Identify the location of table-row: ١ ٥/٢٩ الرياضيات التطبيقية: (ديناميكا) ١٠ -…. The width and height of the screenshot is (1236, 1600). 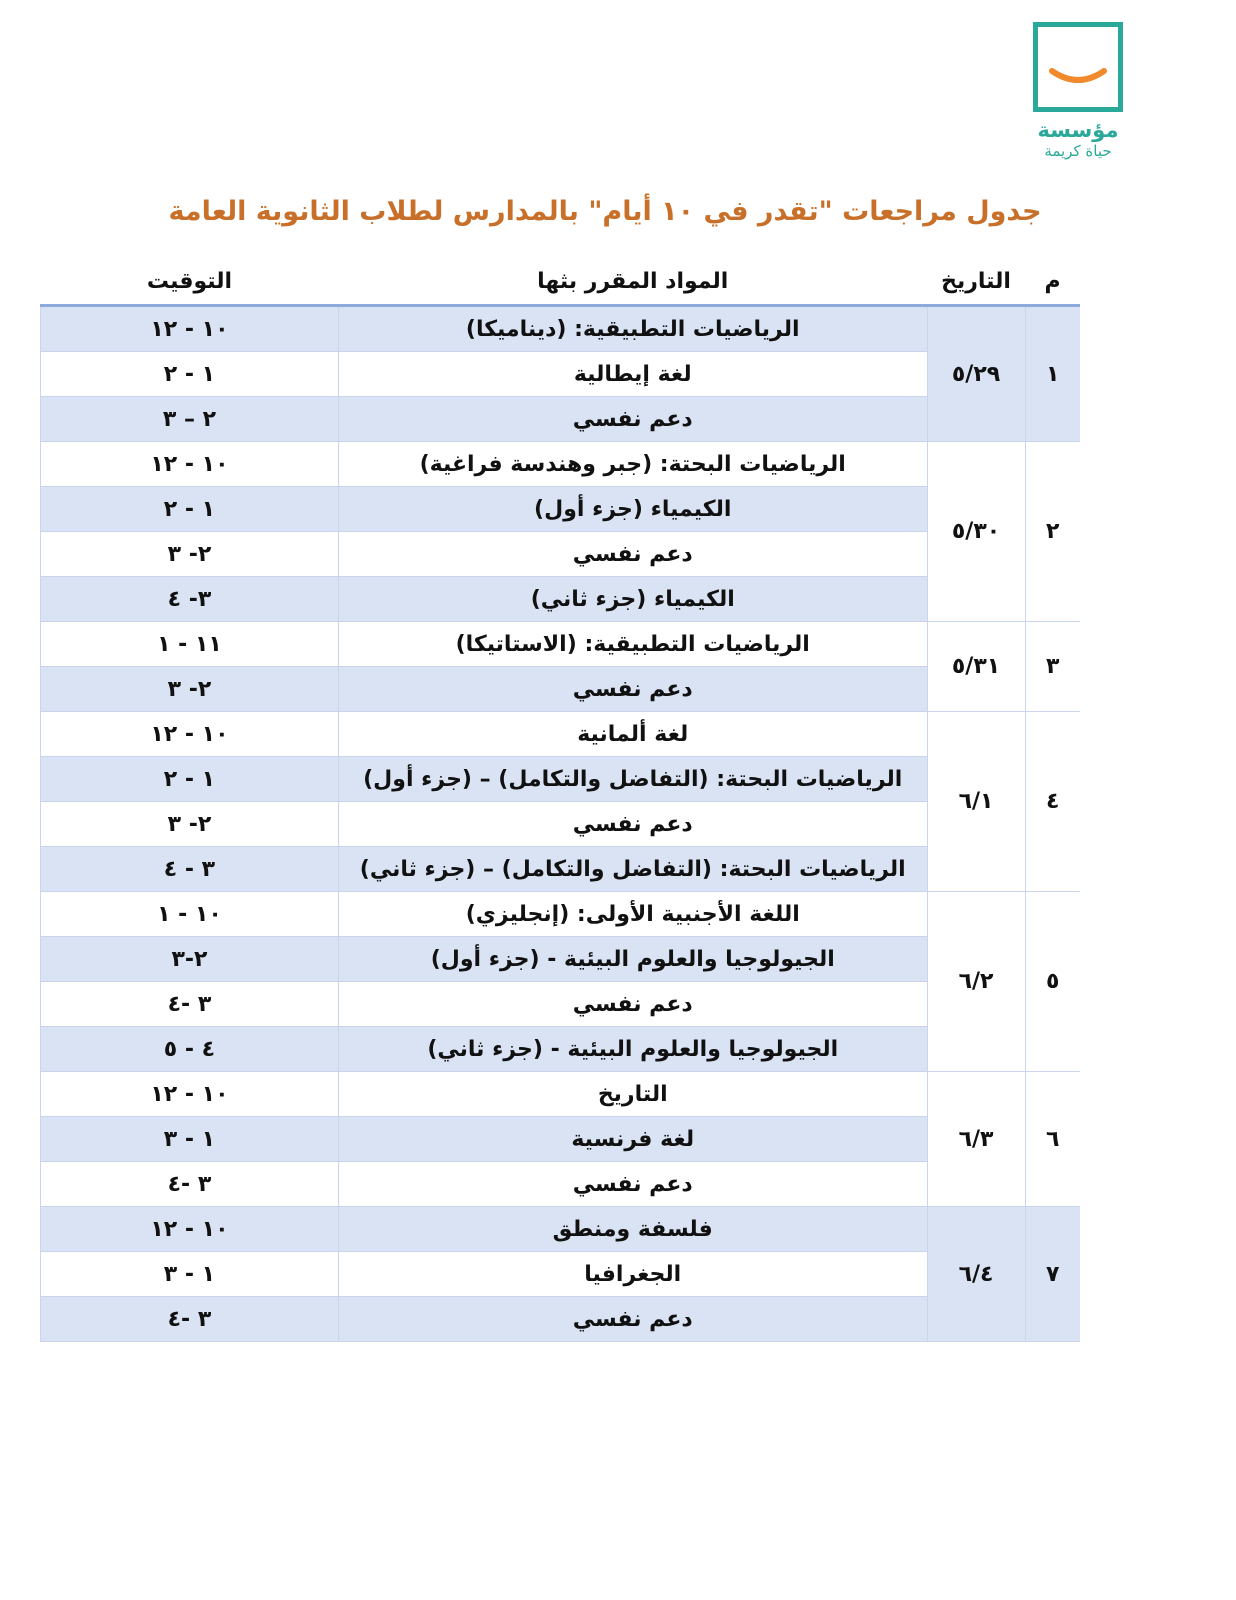
(560, 373).